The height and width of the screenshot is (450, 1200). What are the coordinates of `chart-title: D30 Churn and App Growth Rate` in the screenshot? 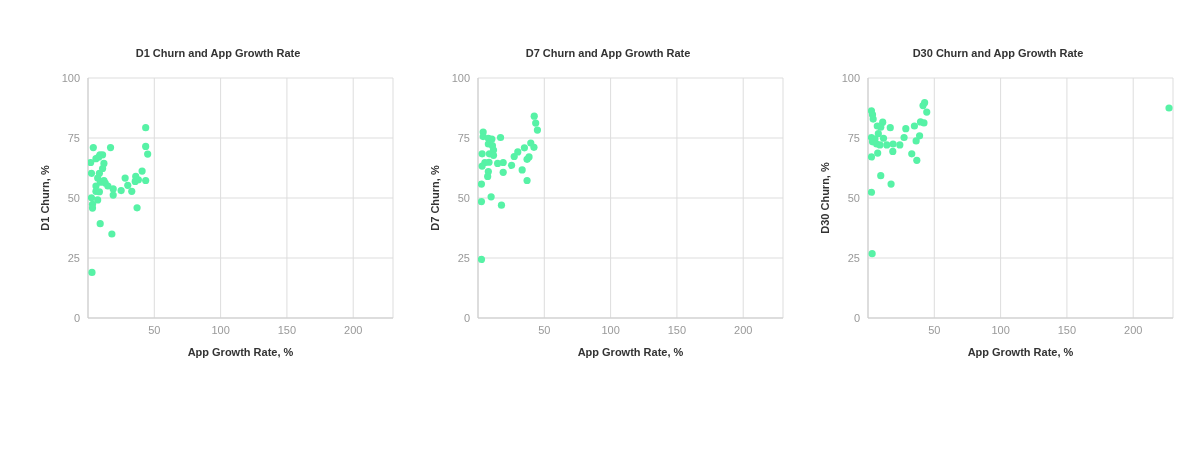 It's located at (998, 53).